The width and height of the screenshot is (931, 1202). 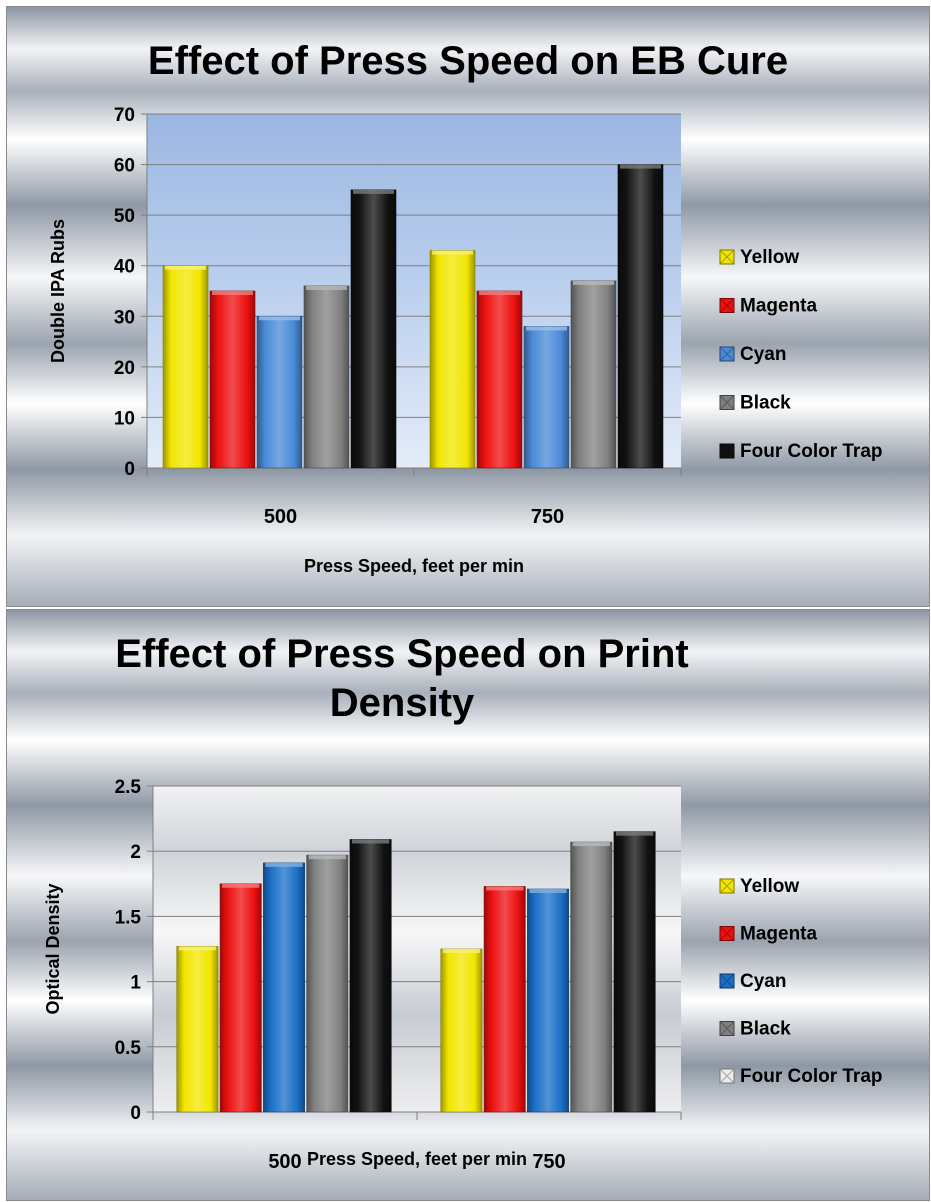 I want to click on y-tick-label: 1.5, so click(x=128, y=917).